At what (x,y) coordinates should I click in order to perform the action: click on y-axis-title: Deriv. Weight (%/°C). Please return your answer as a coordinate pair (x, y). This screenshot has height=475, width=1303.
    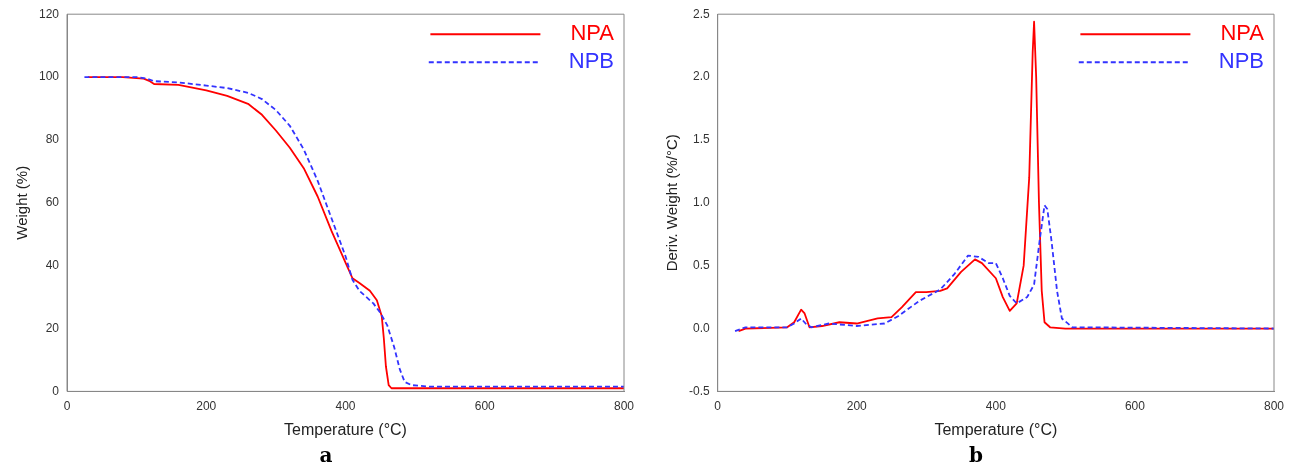
    Looking at the image, I should click on (672, 203).